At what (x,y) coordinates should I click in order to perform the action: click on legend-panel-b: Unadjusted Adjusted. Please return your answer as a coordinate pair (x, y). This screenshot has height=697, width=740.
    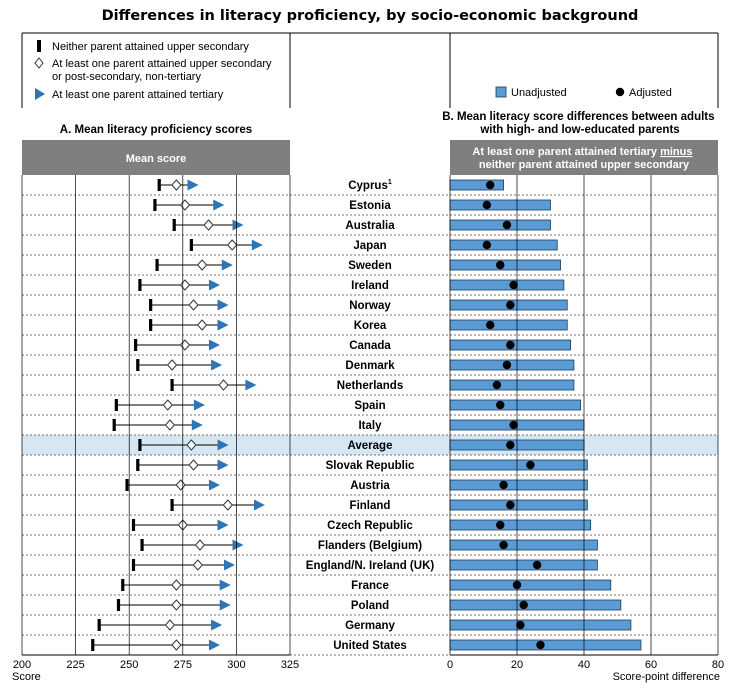
    Looking at the image, I should click on (583, 92).